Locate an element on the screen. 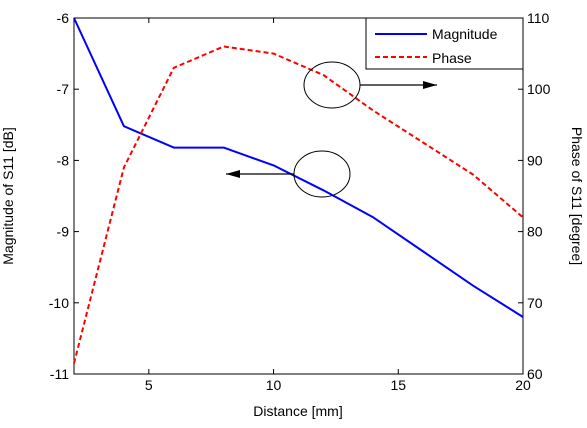 Image resolution: width=587 pixels, height=428 pixels. y-right-tick-label: 90 is located at coordinates (535, 160).